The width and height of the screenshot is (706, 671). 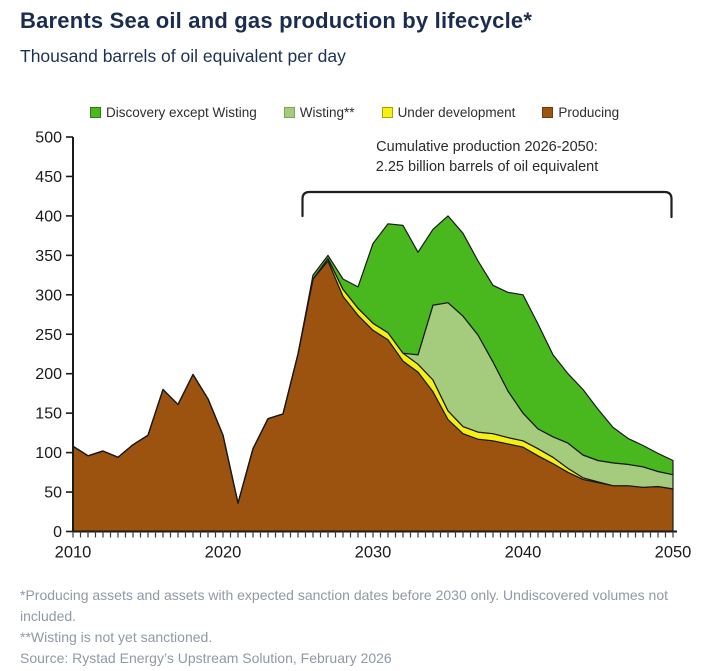 I want to click on x-tick-label: 2030, so click(x=373, y=553).